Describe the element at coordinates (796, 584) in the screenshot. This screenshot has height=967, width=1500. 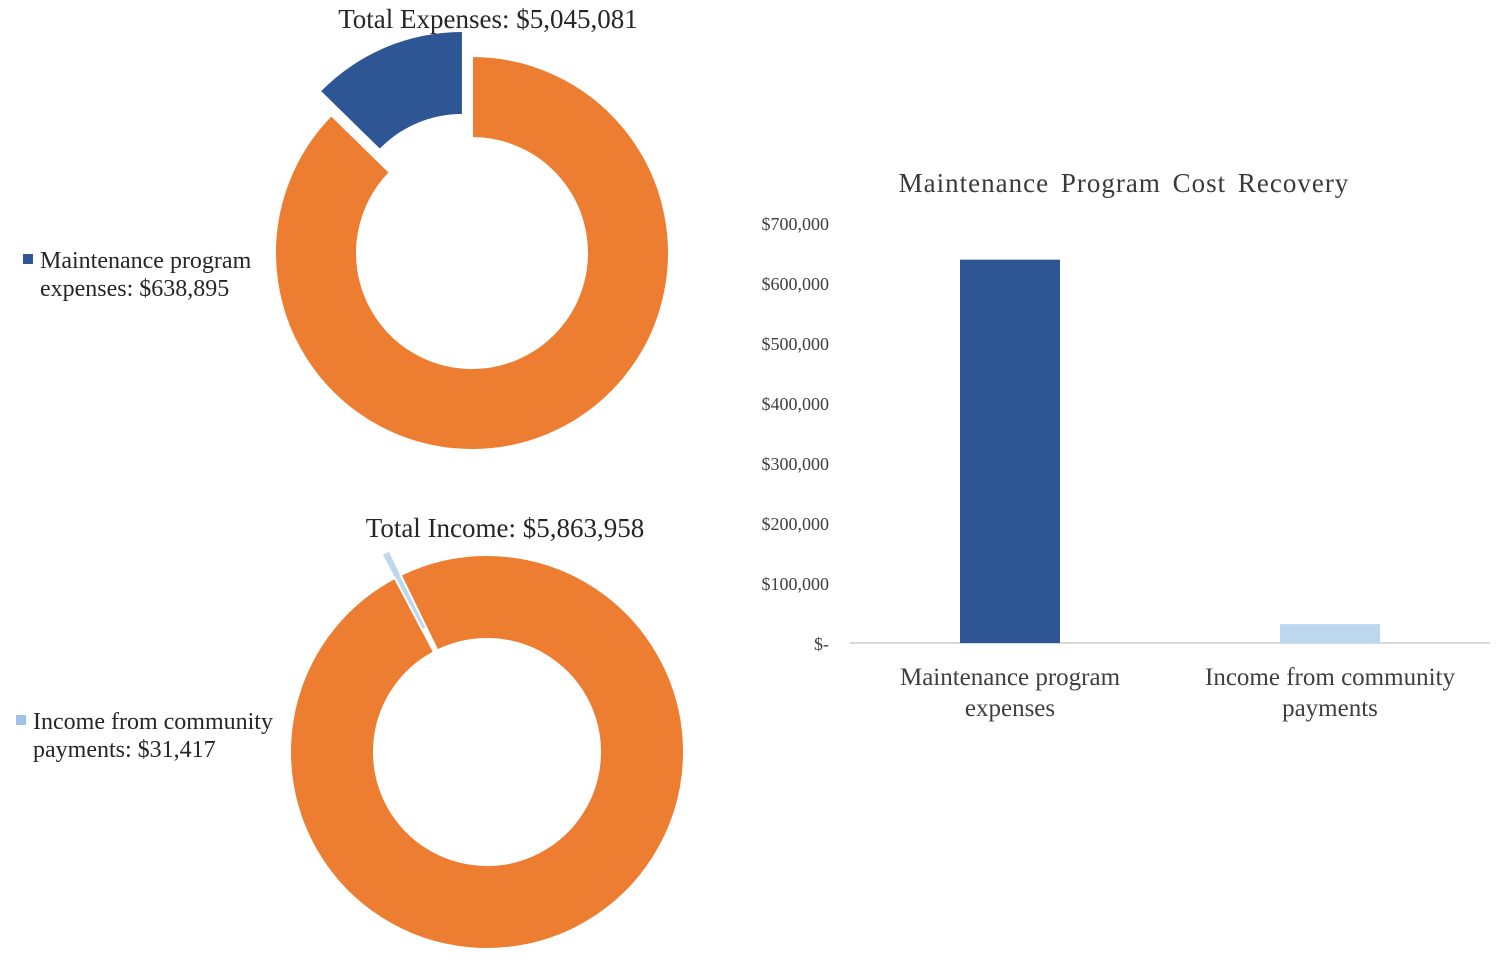
I see `y-tick-label: $100,000` at that location.